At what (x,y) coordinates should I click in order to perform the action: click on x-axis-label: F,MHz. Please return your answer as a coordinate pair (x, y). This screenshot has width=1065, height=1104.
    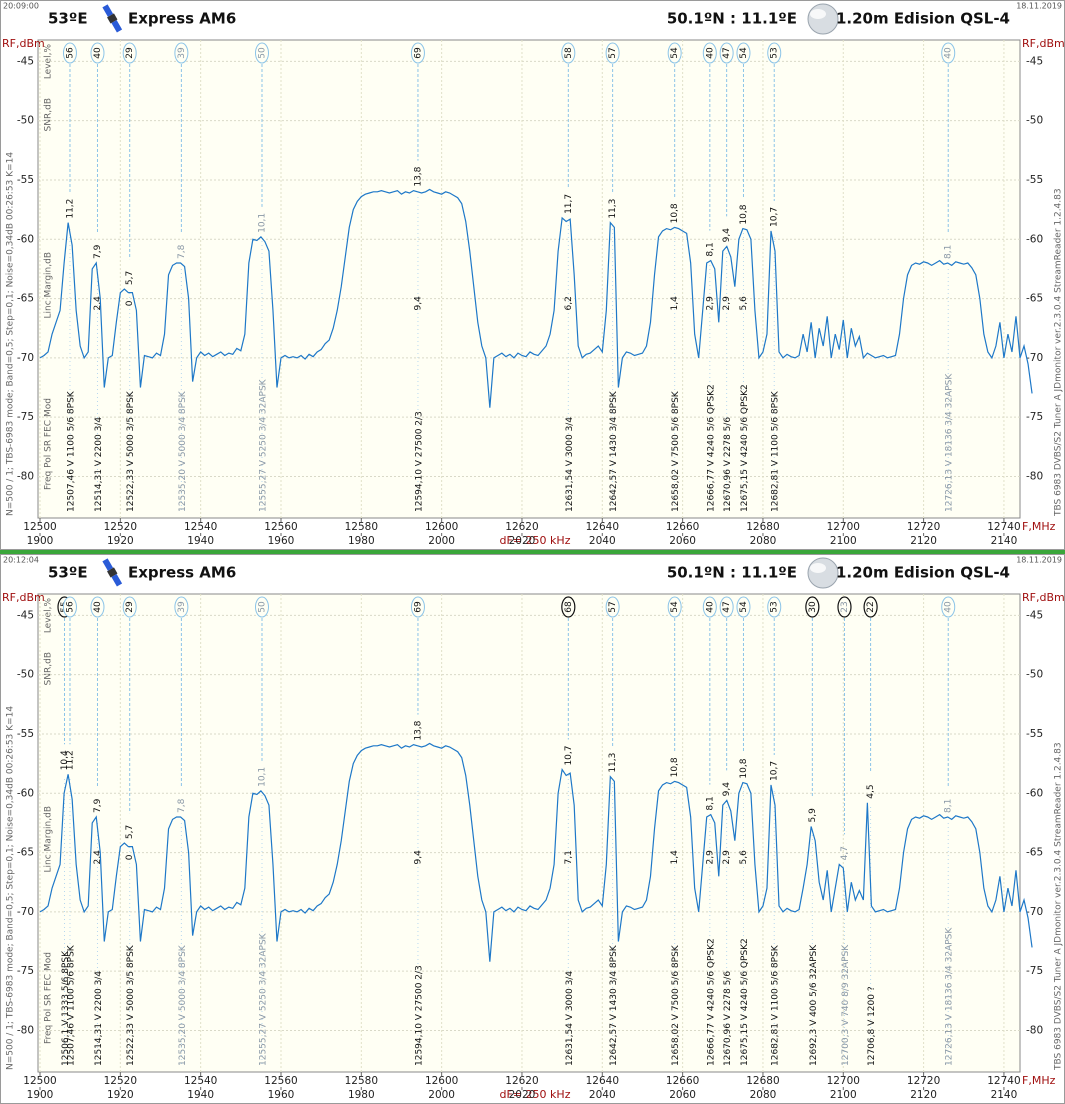
    Looking at the image, I should click on (1039, 526).